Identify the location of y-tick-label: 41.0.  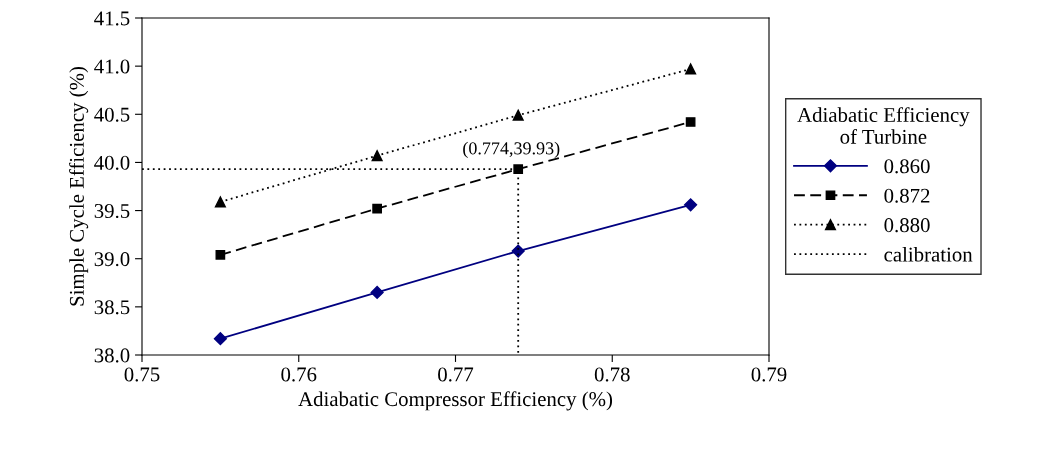
(112, 66).